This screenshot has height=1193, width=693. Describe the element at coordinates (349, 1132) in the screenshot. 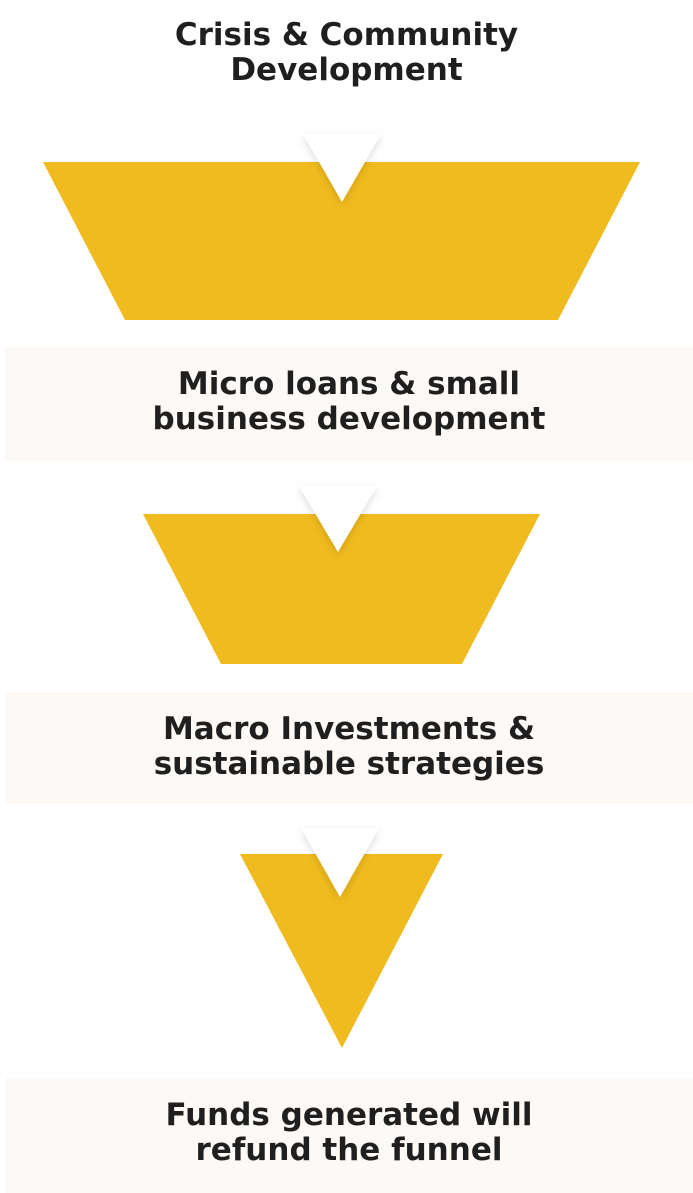

I see `stage-label: Funds generated will refund the funnel` at that location.